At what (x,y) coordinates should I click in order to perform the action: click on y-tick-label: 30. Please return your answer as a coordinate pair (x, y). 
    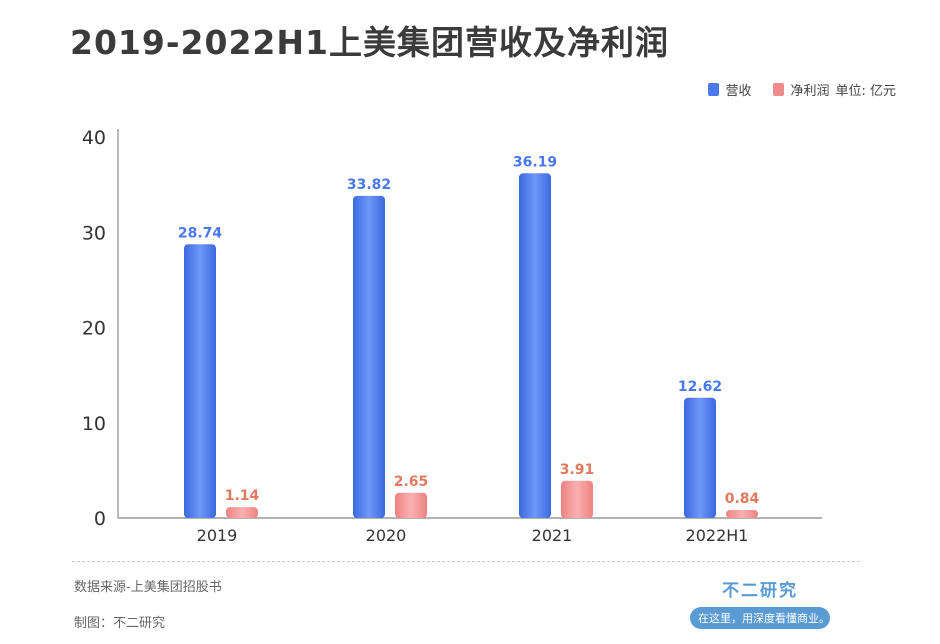
    Looking at the image, I should click on (94, 233).